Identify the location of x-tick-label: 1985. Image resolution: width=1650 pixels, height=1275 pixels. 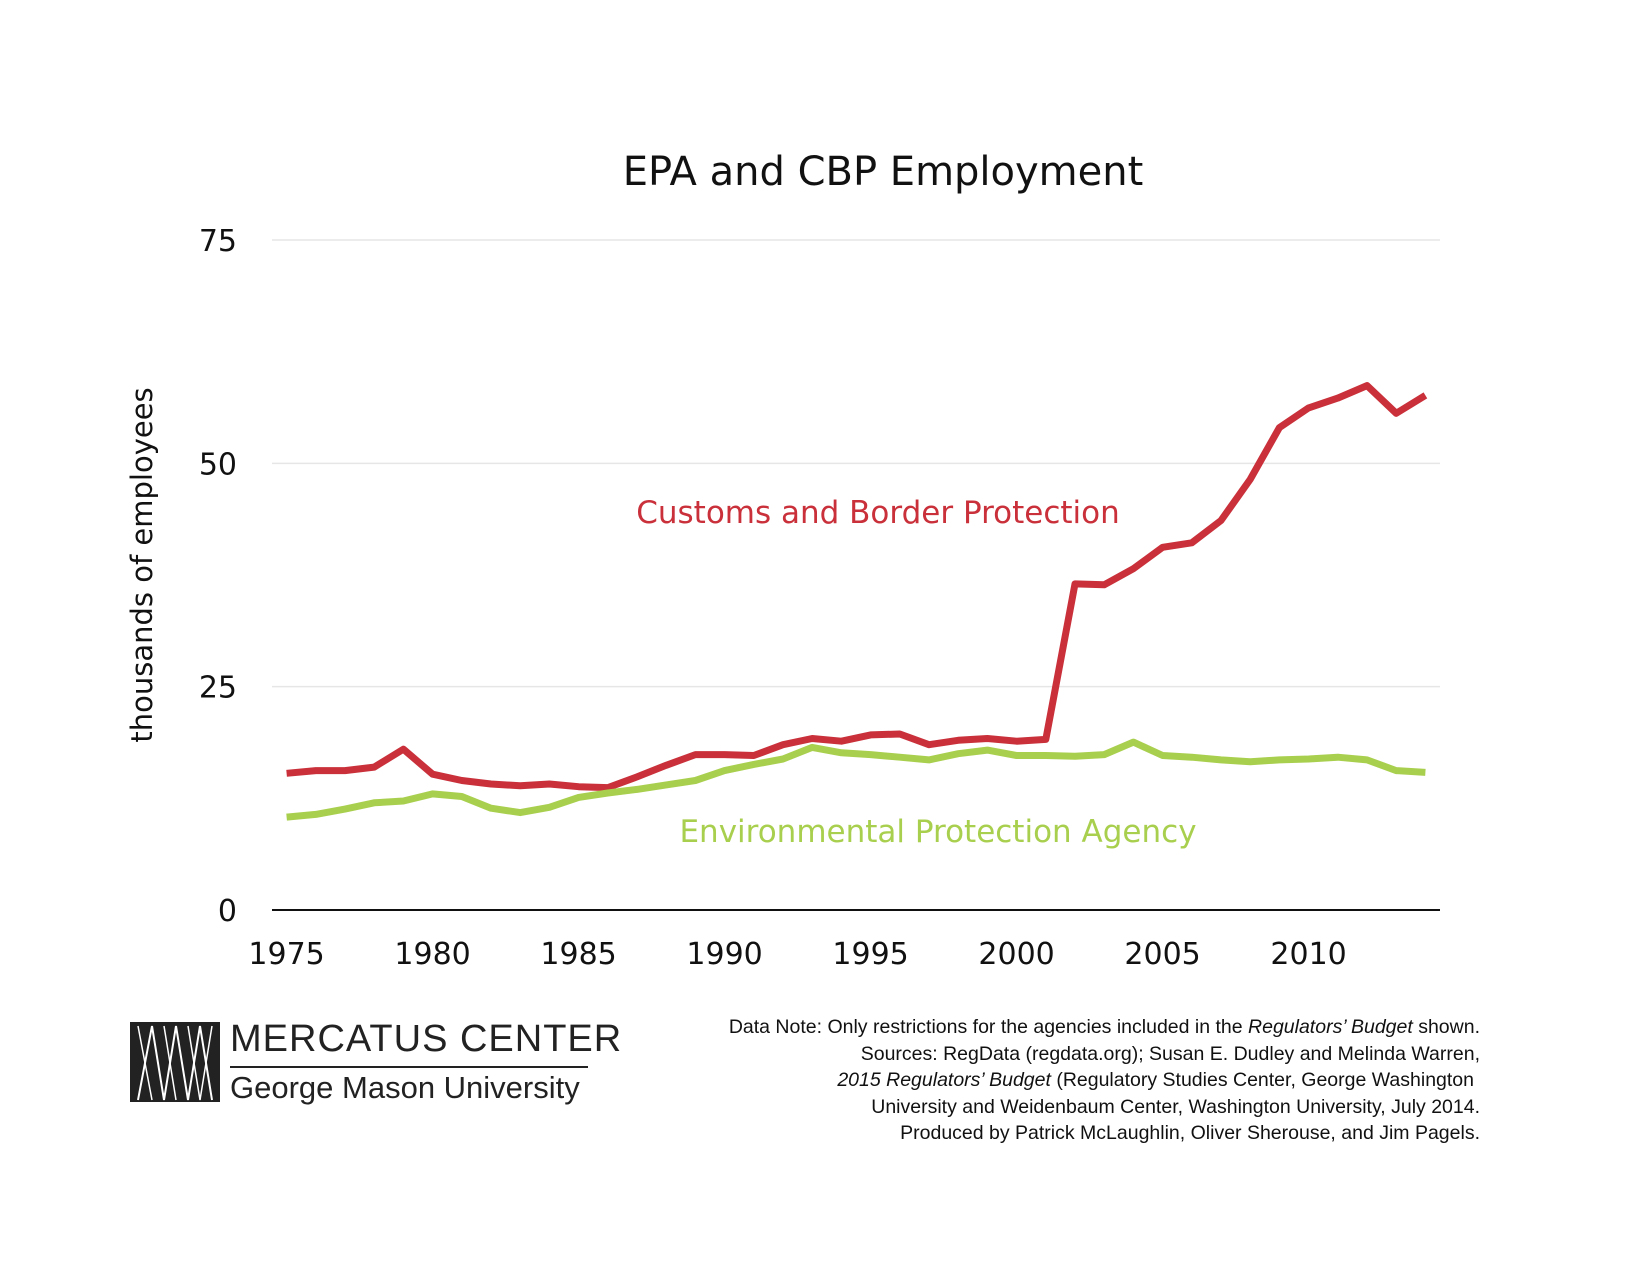
(578, 954).